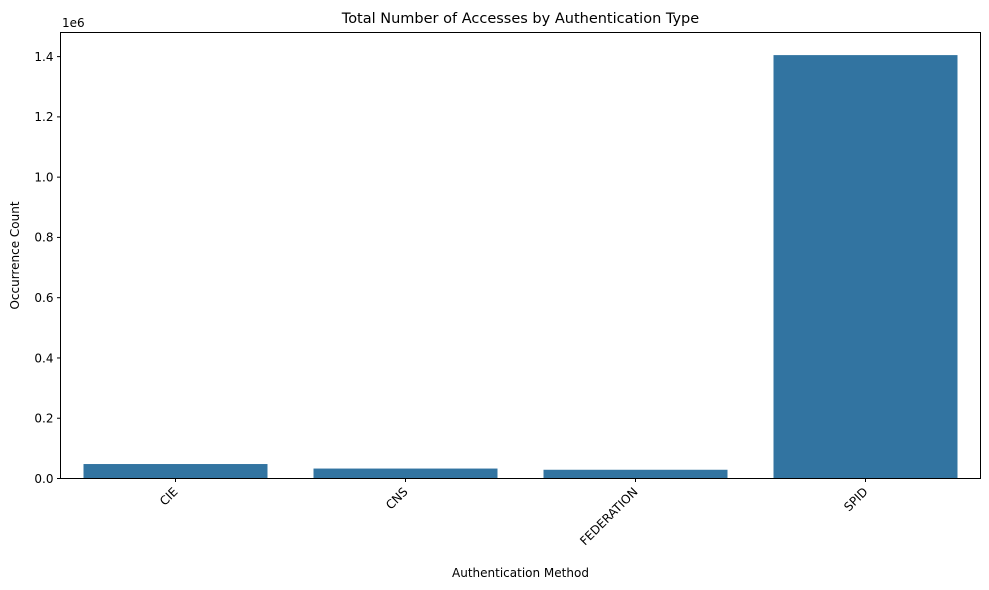 The height and width of the screenshot is (590, 989). What do you see at coordinates (514, 513) in the screenshot?
I see `x-axis: CIE CNS FEDERATION SPID` at bounding box center [514, 513].